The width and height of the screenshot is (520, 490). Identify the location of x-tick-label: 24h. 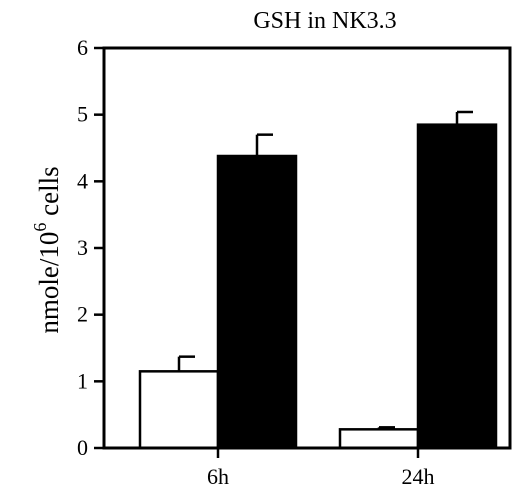
(418, 476).